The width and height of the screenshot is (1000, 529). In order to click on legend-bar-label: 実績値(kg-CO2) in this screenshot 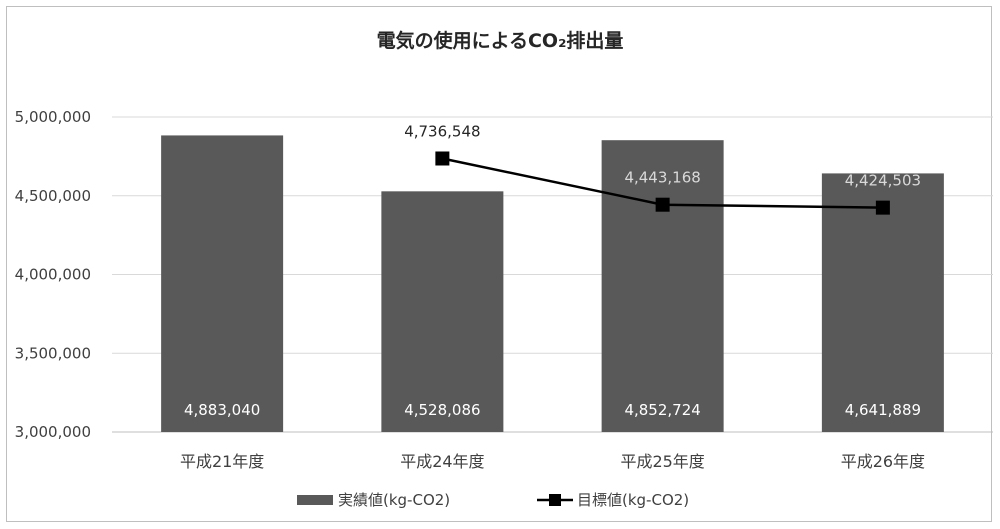, I will do `click(394, 500)`.